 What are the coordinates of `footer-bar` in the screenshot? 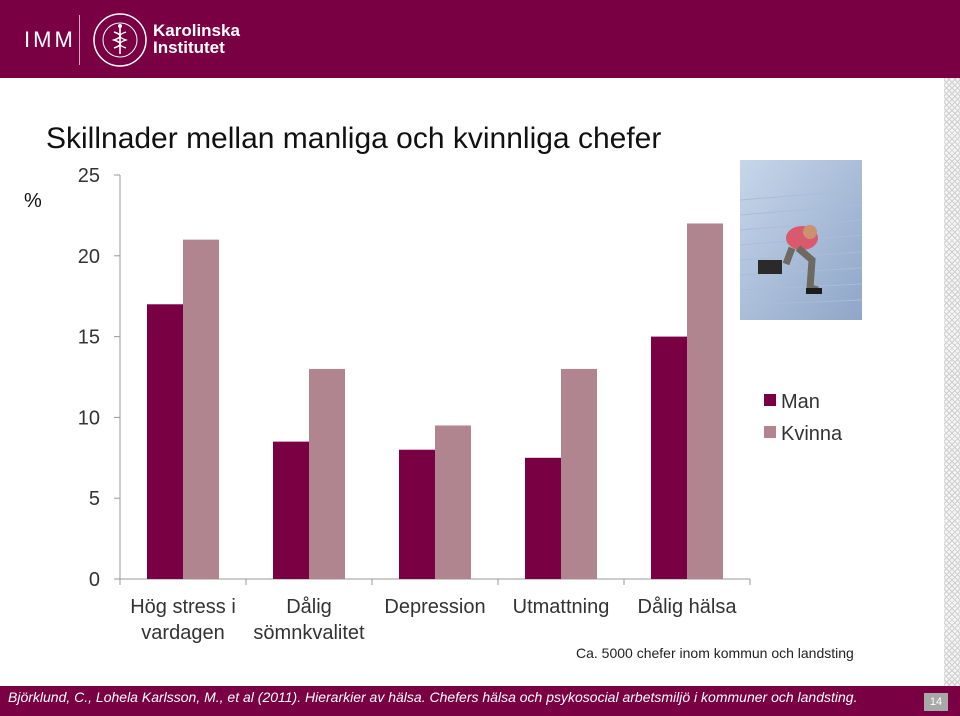 It's located at (480, 701).